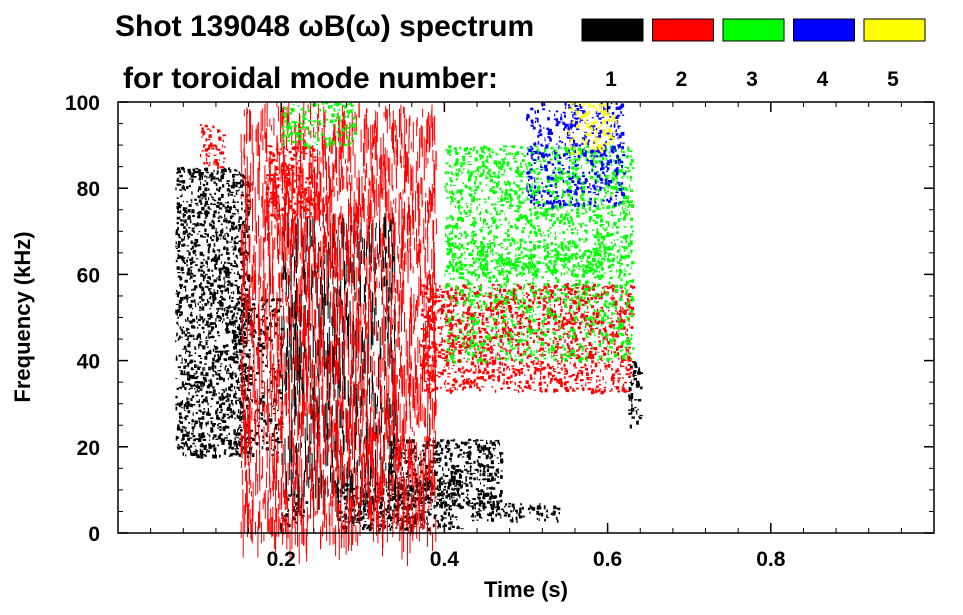  I want to click on region-n2-blob, so click(291, 183).